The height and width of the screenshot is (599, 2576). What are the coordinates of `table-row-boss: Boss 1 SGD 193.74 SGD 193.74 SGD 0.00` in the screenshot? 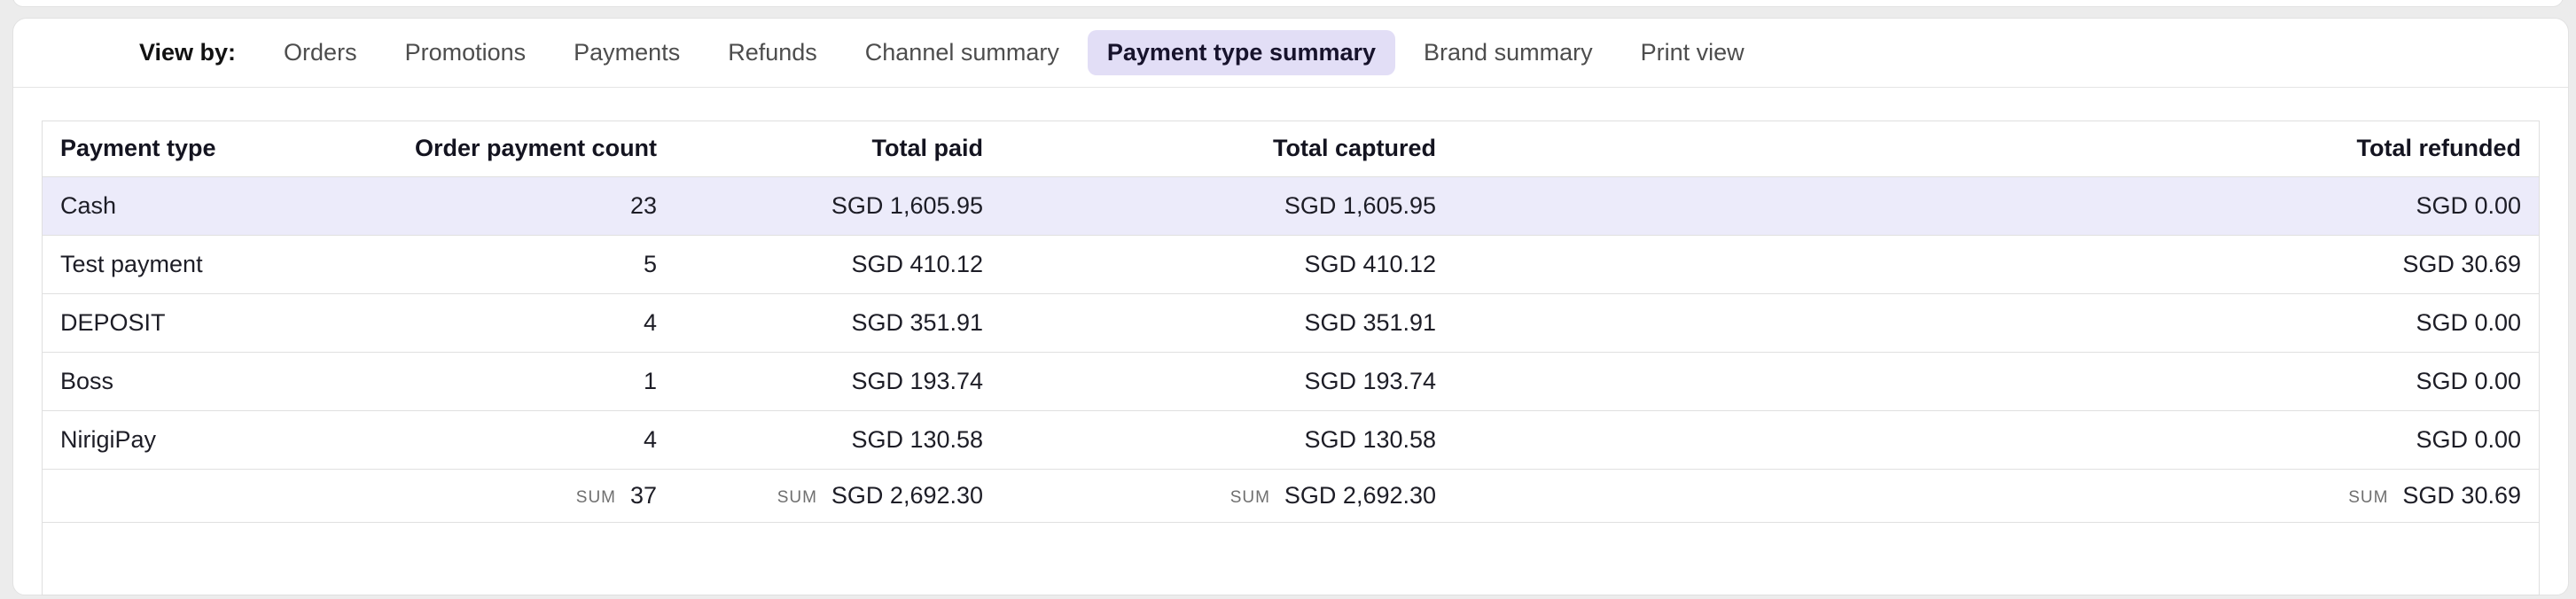 It's located at (1291, 381).